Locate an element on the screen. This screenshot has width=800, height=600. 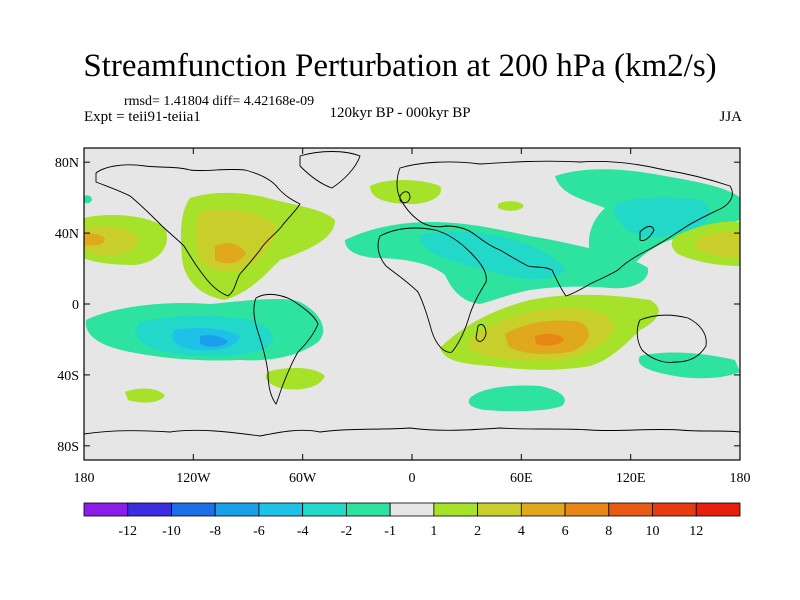
colorbar-label: 2 is located at coordinates (477, 531).